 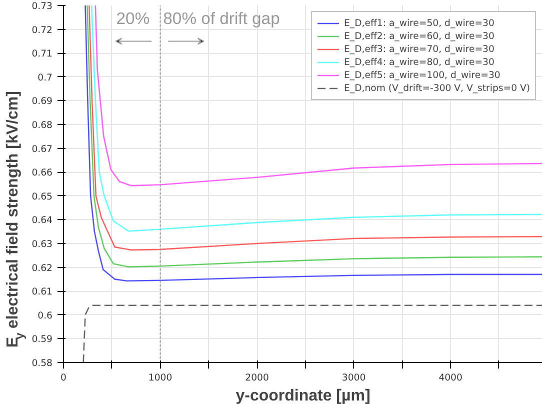 What do you see at coordinates (63, 378) in the screenshot?
I see `x-tick-label: 0` at bounding box center [63, 378].